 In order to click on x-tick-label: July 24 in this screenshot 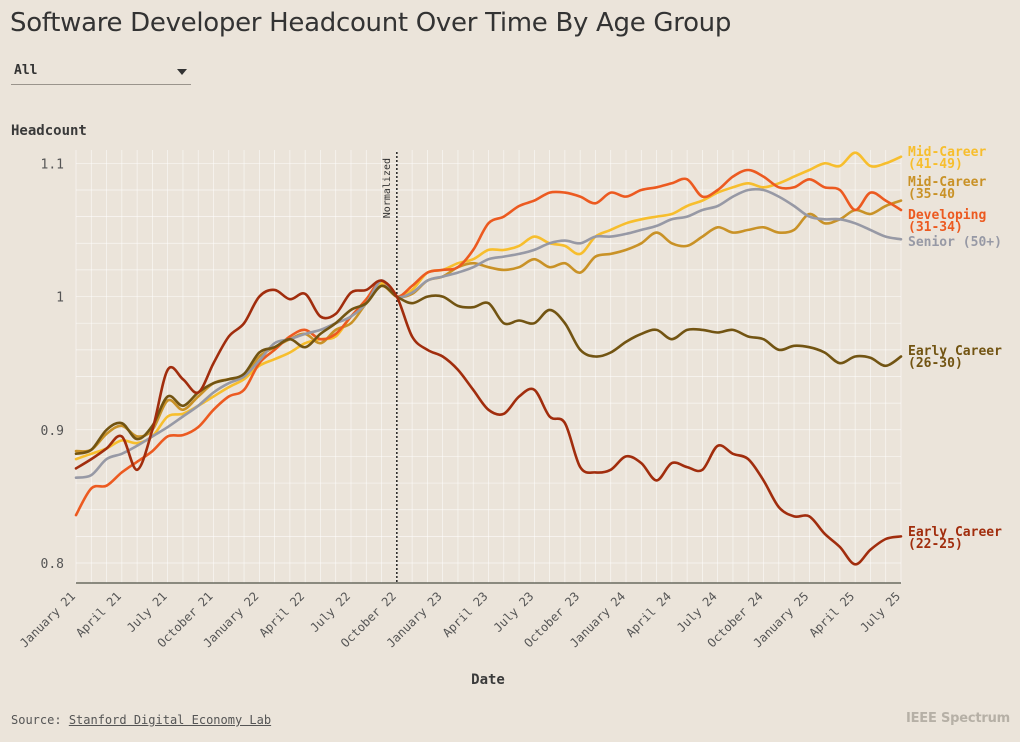, I will do `click(697, 612)`.